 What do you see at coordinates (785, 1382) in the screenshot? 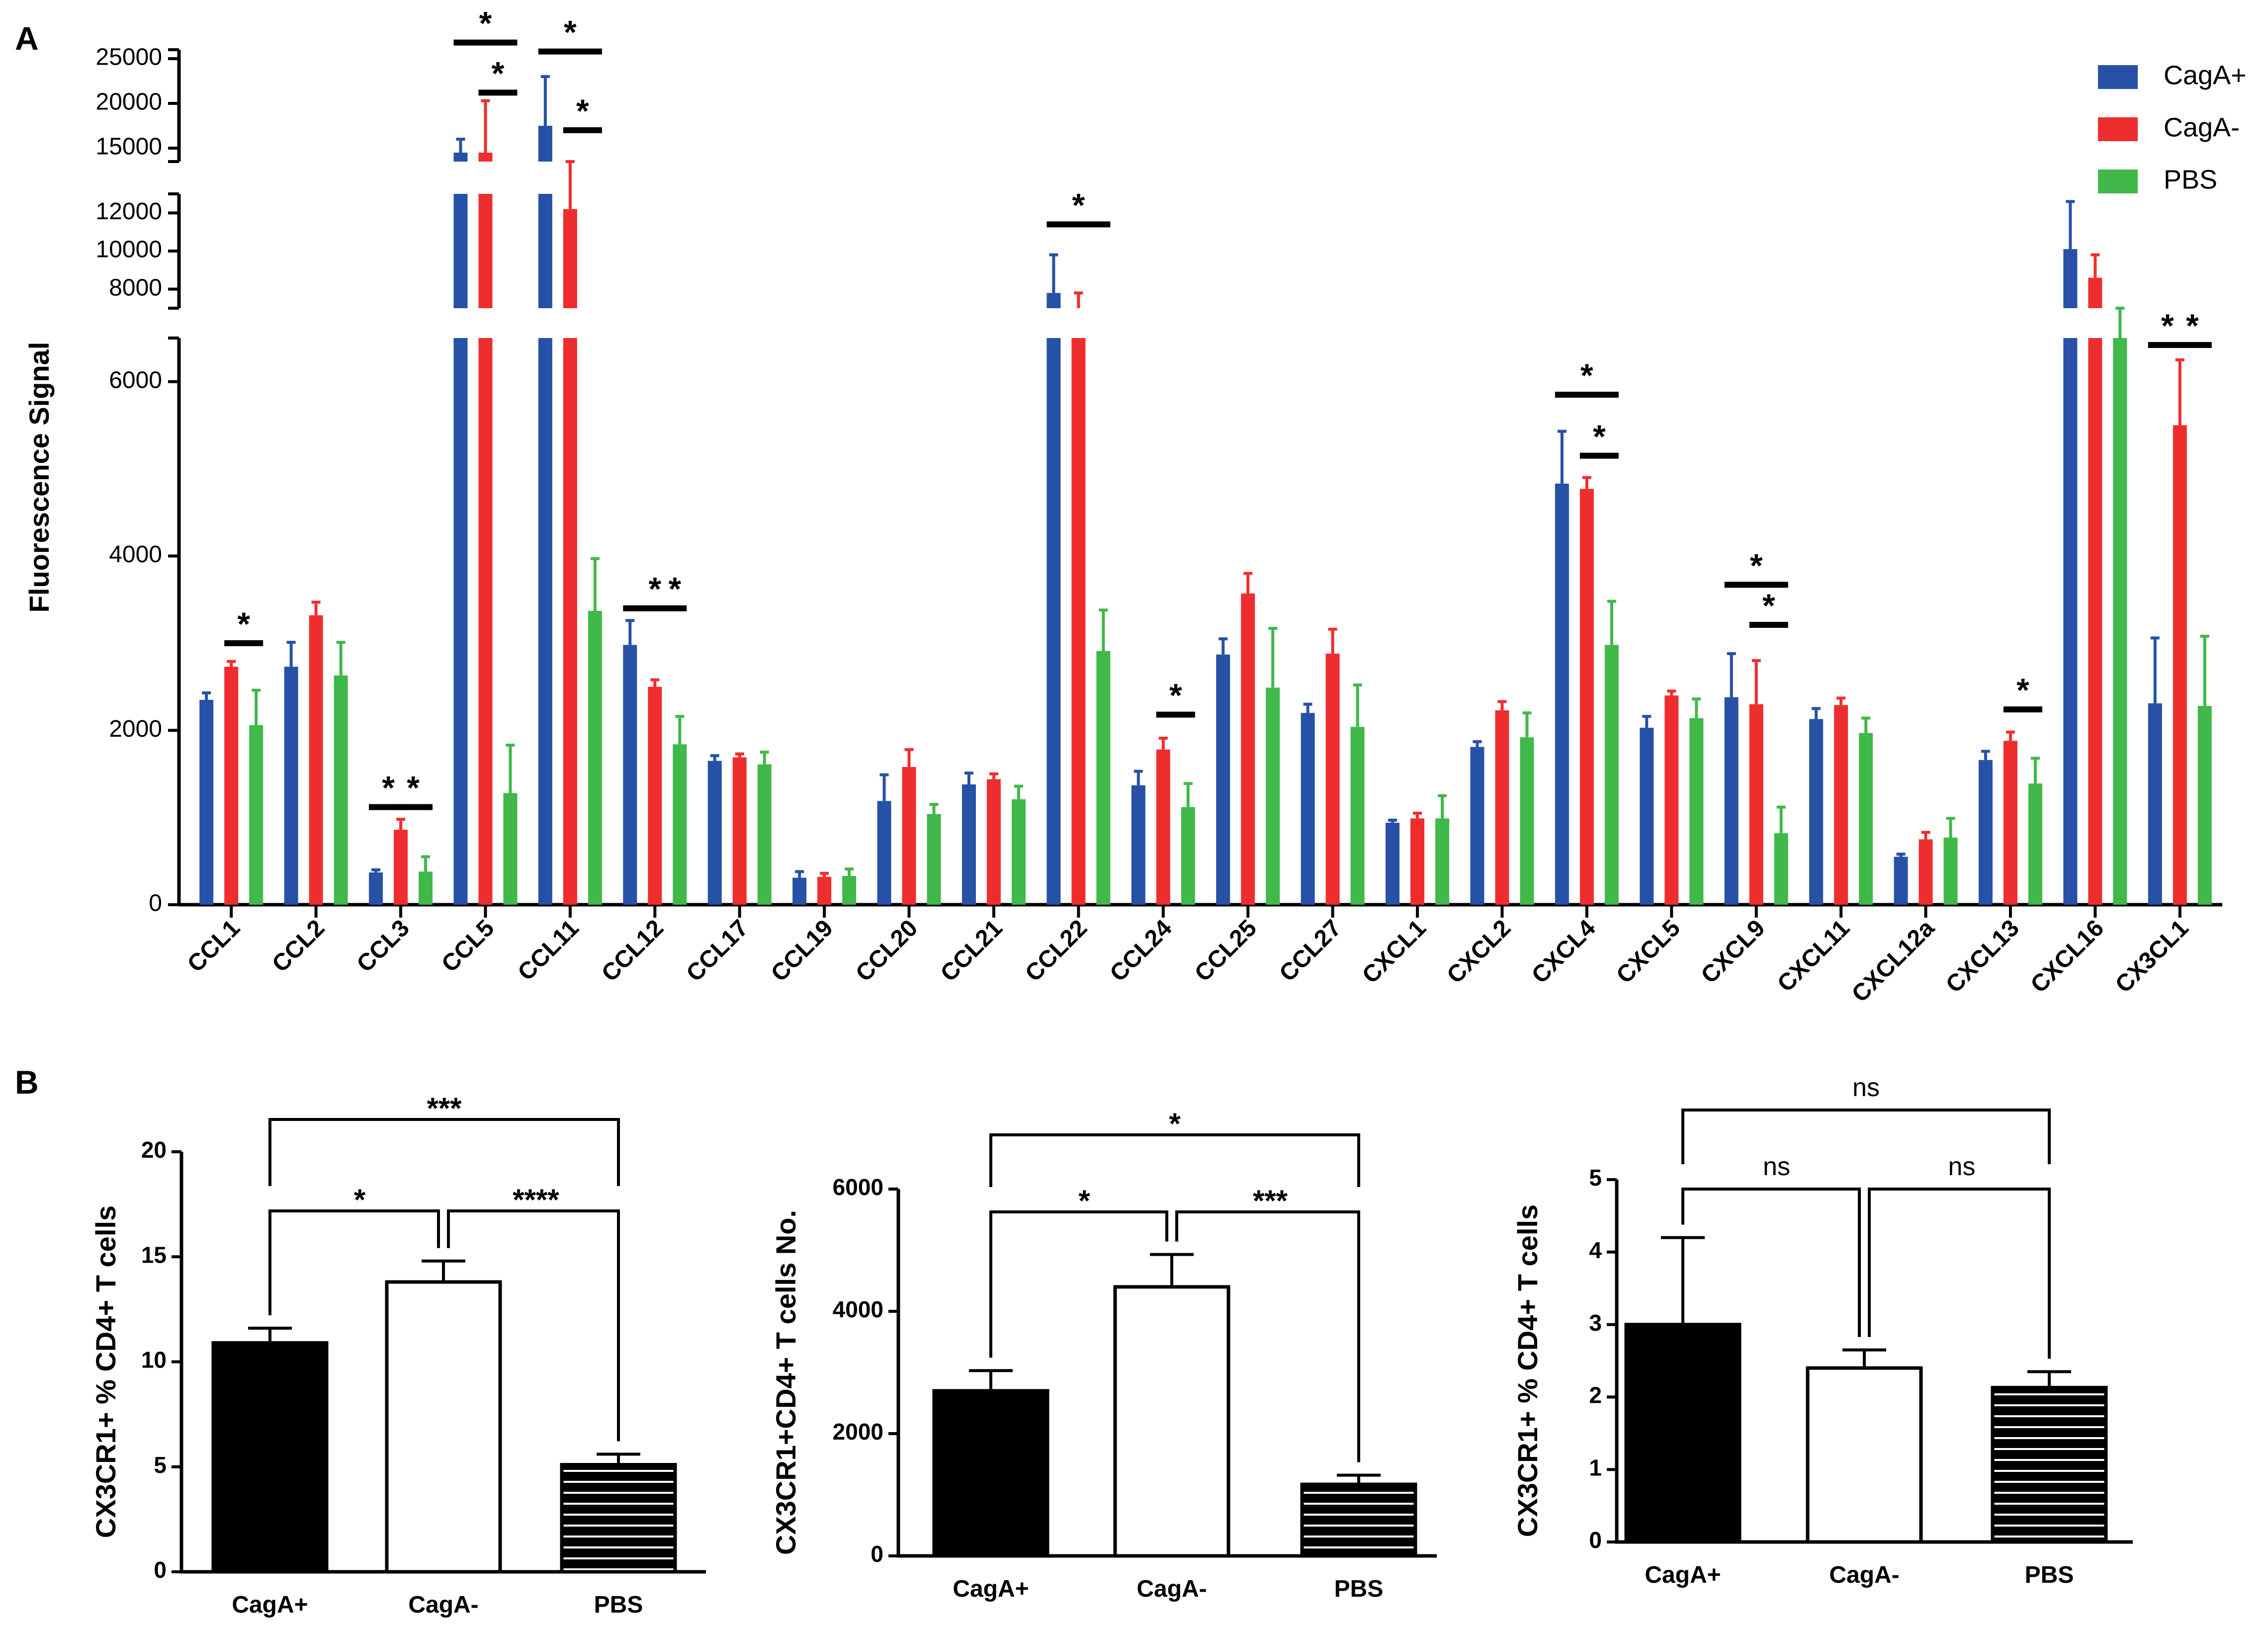
I see `y-axis-title: CX3CR1+CD4+ T cells No.` at bounding box center [785, 1382].